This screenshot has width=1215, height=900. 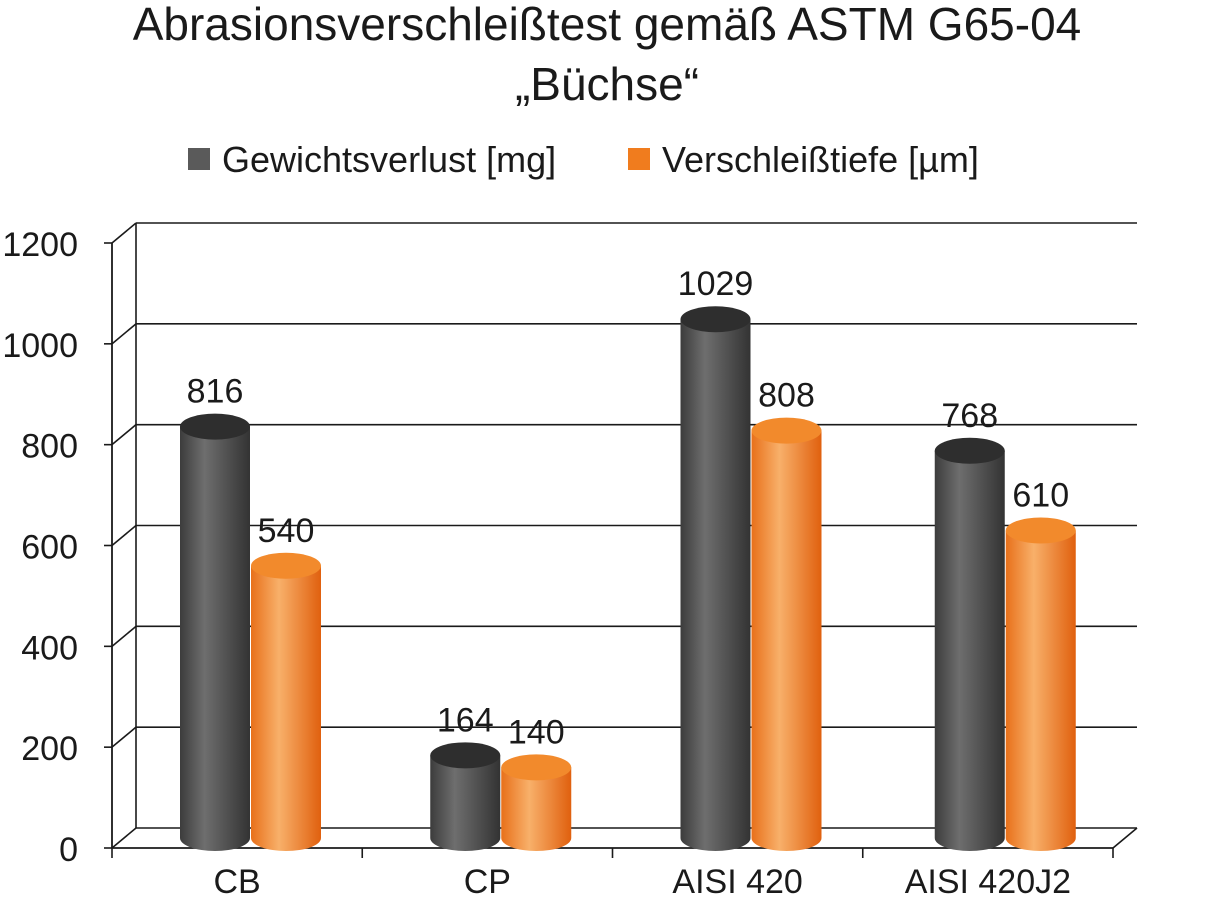 What do you see at coordinates (639, 159) in the screenshot?
I see `legend-swatch-verschleisstiefe` at bounding box center [639, 159].